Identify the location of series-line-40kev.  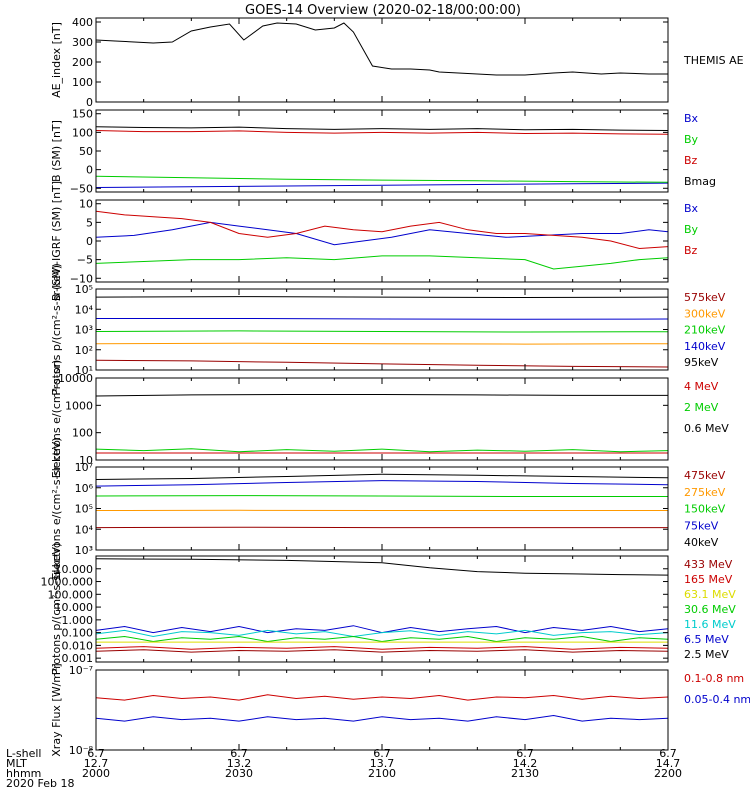
(382, 476).